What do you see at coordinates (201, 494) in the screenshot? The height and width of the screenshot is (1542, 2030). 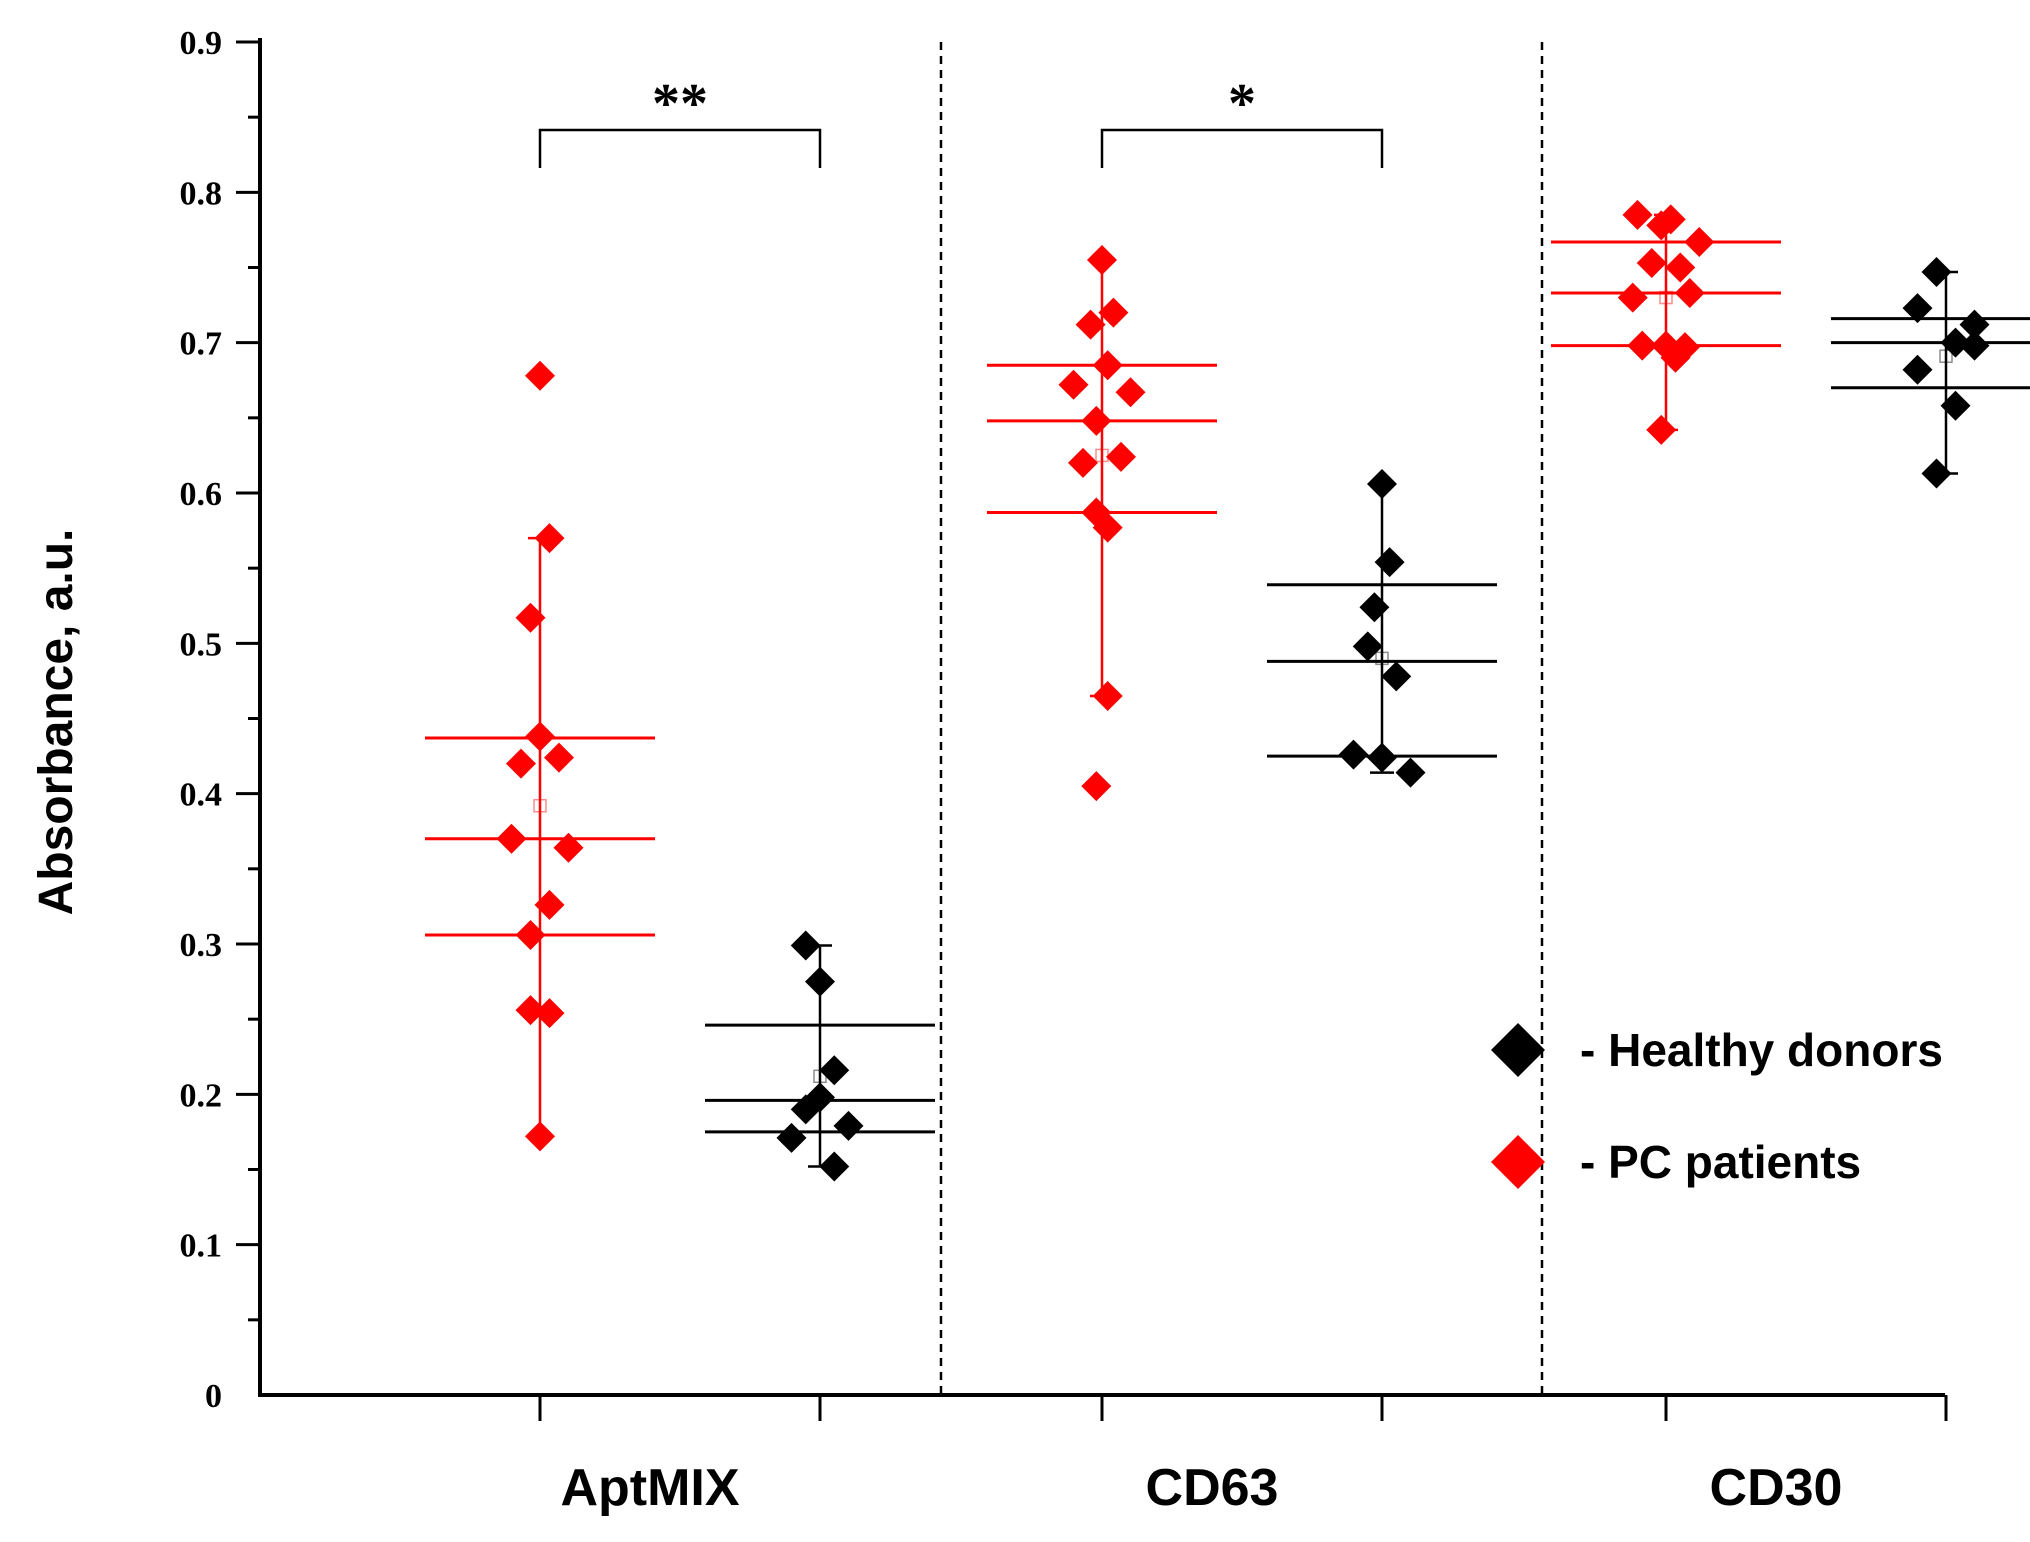 I see `y-tick-label: 0.6` at bounding box center [201, 494].